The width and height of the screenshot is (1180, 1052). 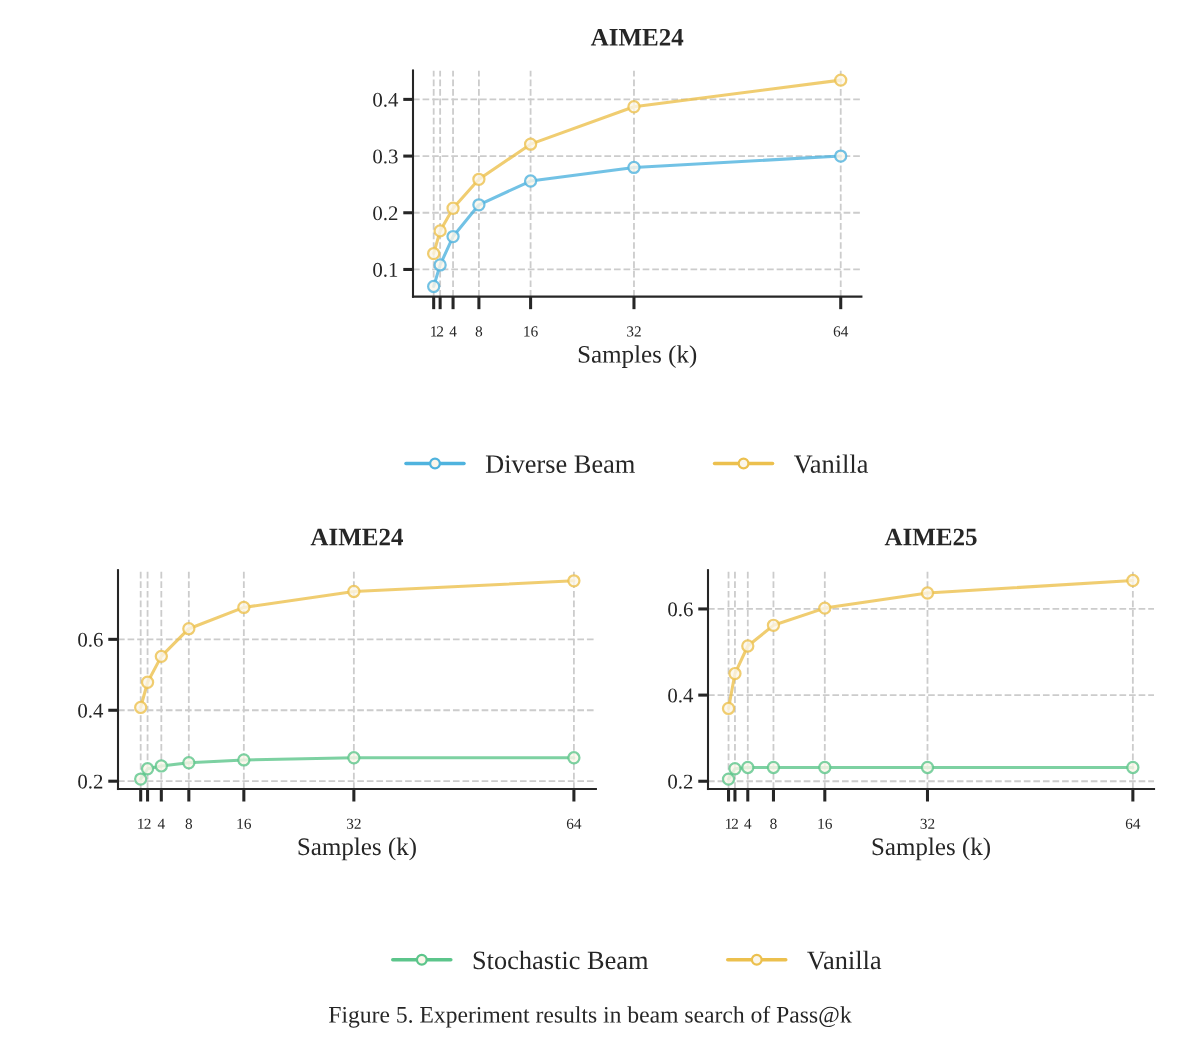 I want to click on caption: Figure 5. Experiment results in beam search of Pass@k, so click(x=590, y=1016).